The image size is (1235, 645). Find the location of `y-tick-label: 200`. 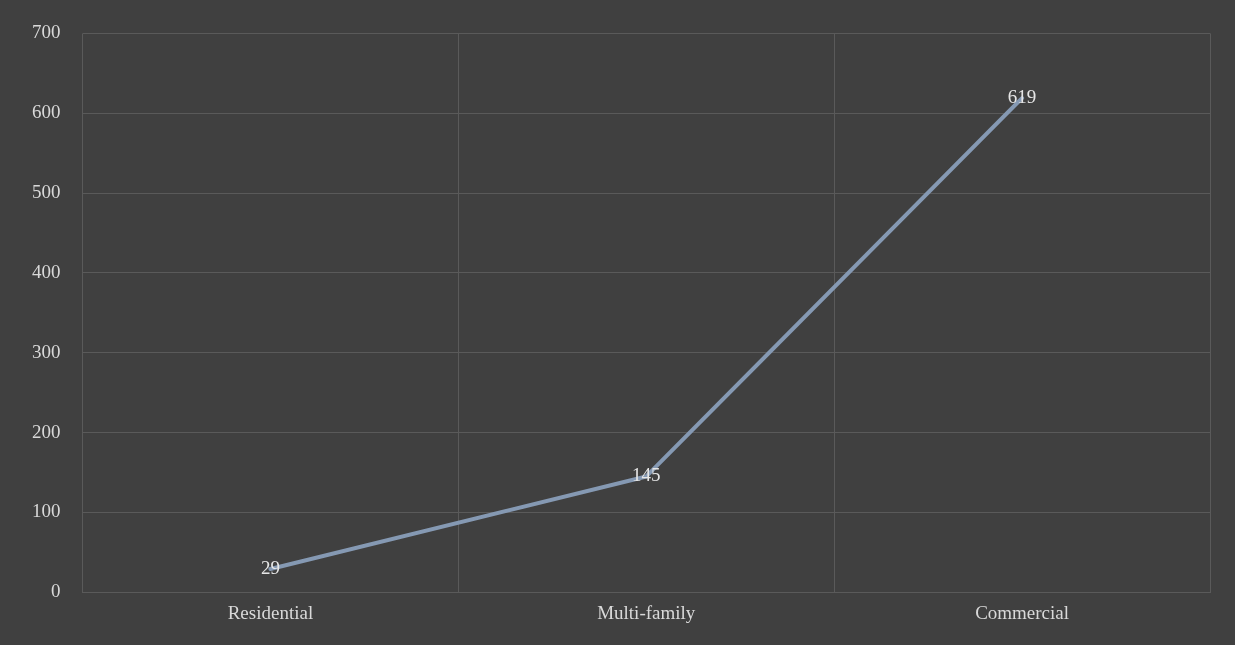

y-tick-label: 200 is located at coordinates (46, 431).